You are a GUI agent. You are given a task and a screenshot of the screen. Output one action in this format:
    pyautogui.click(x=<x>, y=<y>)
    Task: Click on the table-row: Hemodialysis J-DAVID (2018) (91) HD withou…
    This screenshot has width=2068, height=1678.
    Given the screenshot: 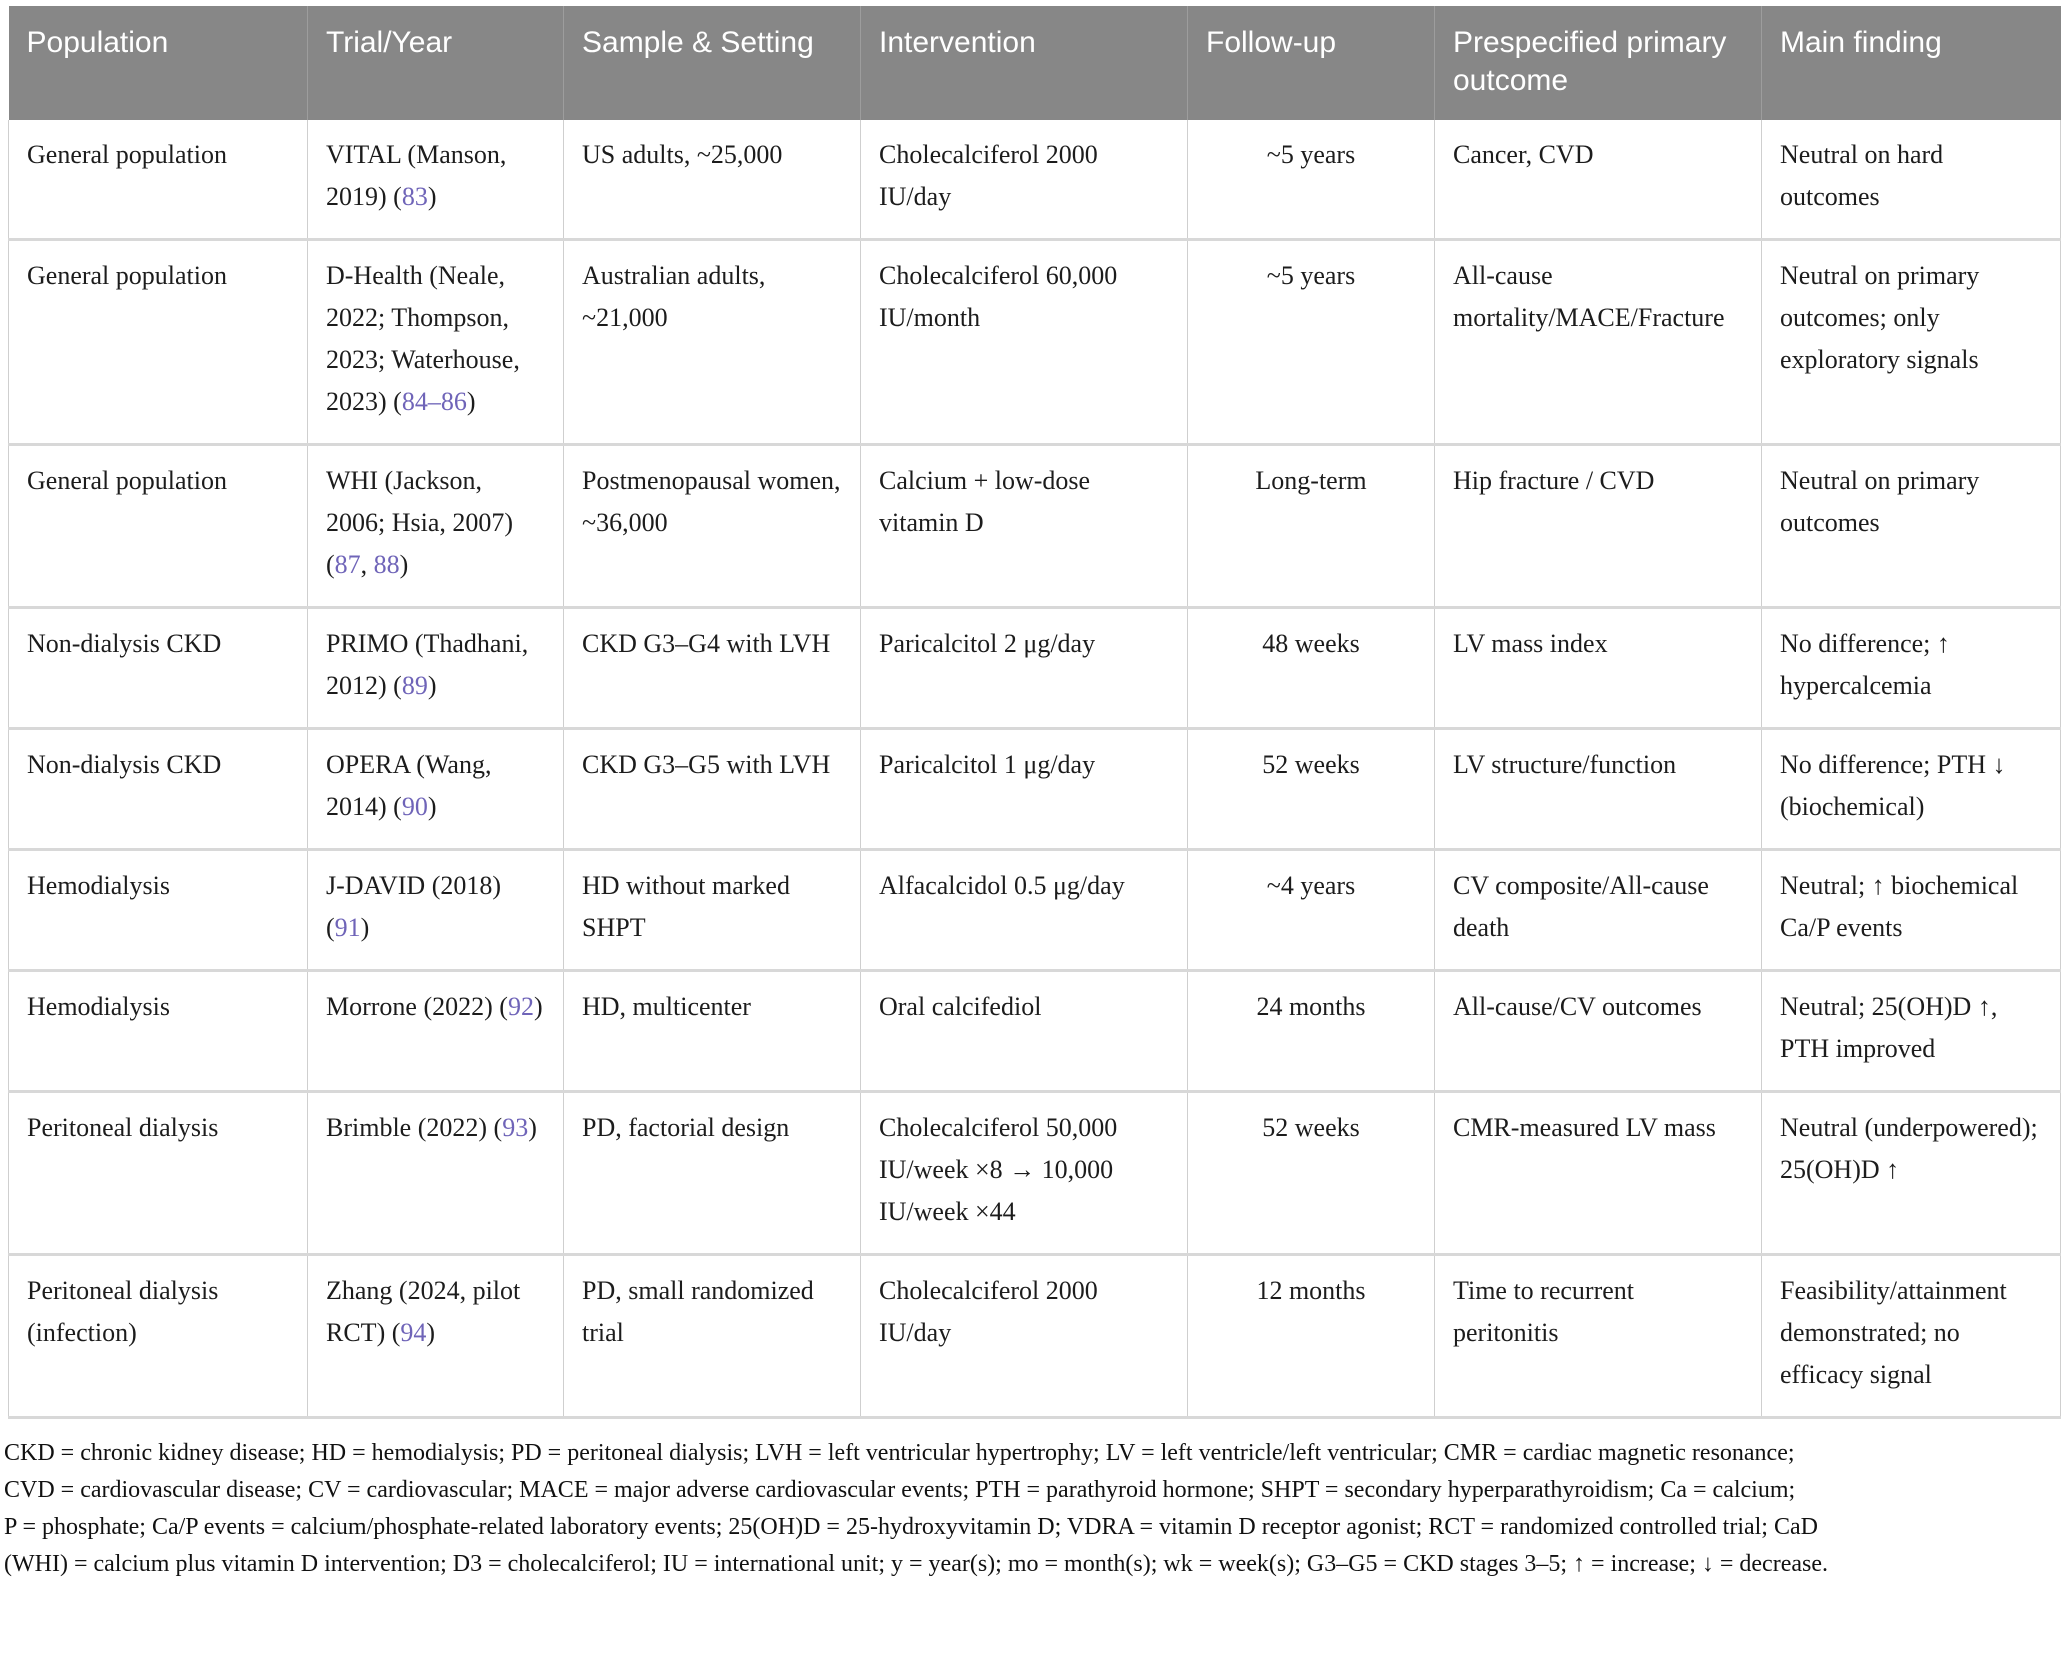 What is the action you would take?
    pyautogui.click(x=1034, y=911)
    